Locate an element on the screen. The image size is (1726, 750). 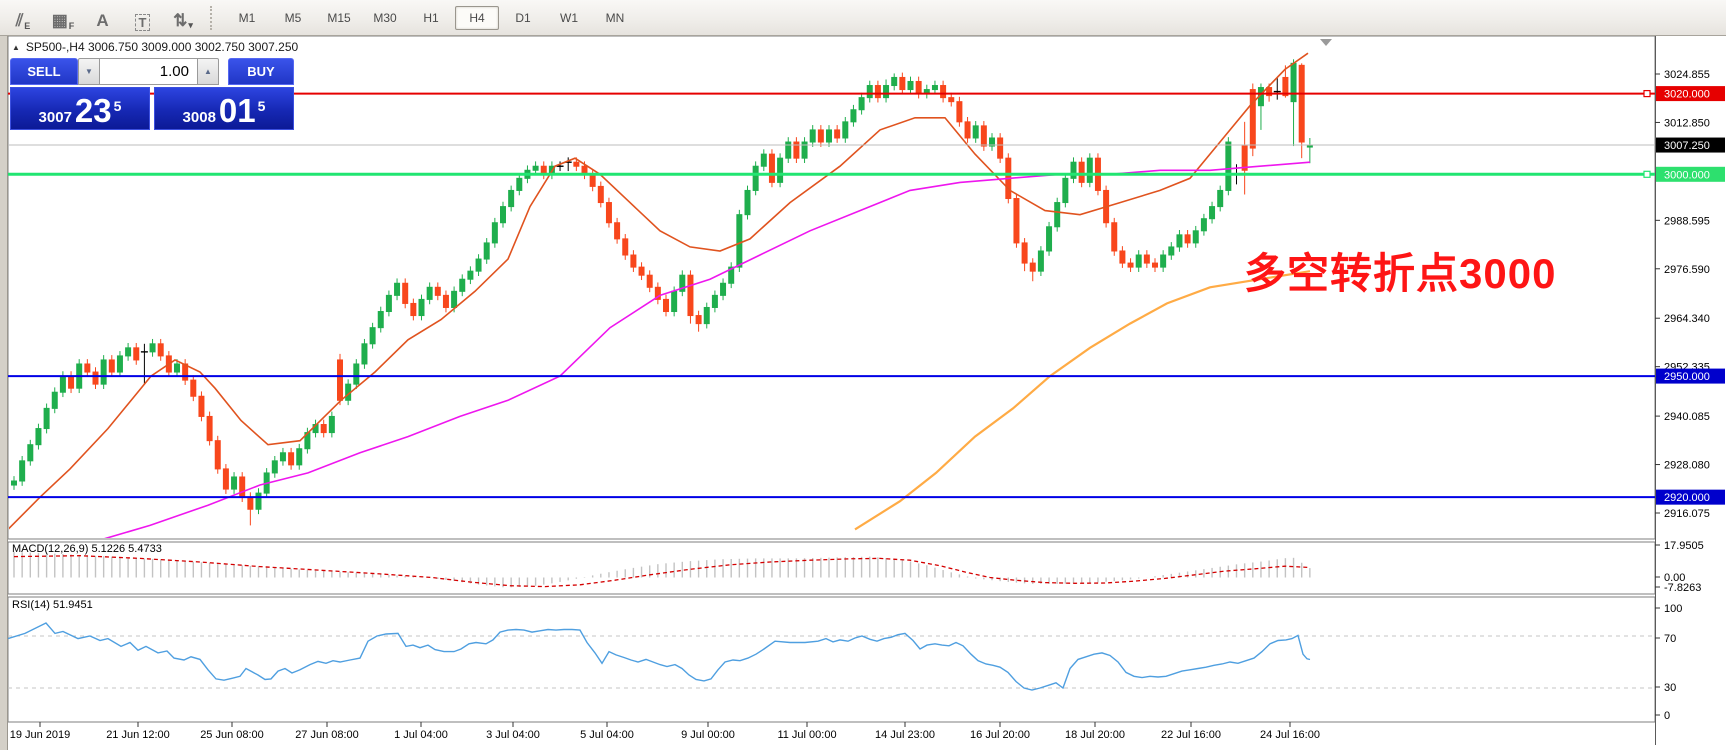
sell-price-box: 3007 23 5 is located at coordinates (80, 108).